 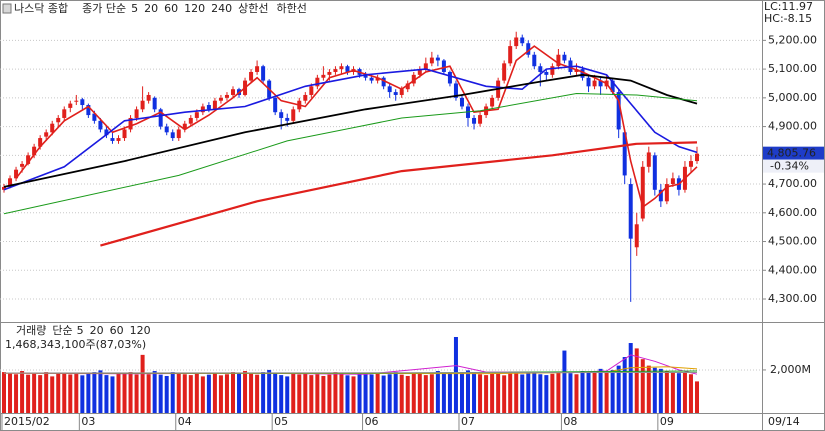 I want to click on y-tick-label: 2,000M, so click(x=790, y=369).